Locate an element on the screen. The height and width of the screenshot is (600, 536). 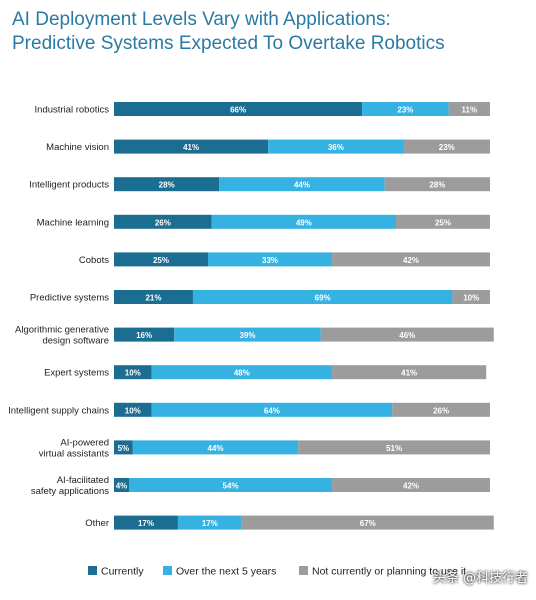
data-label-intelligent-supply-chains-not-currently-or-planning-to-use-it: 26% is located at coordinates (441, 410).